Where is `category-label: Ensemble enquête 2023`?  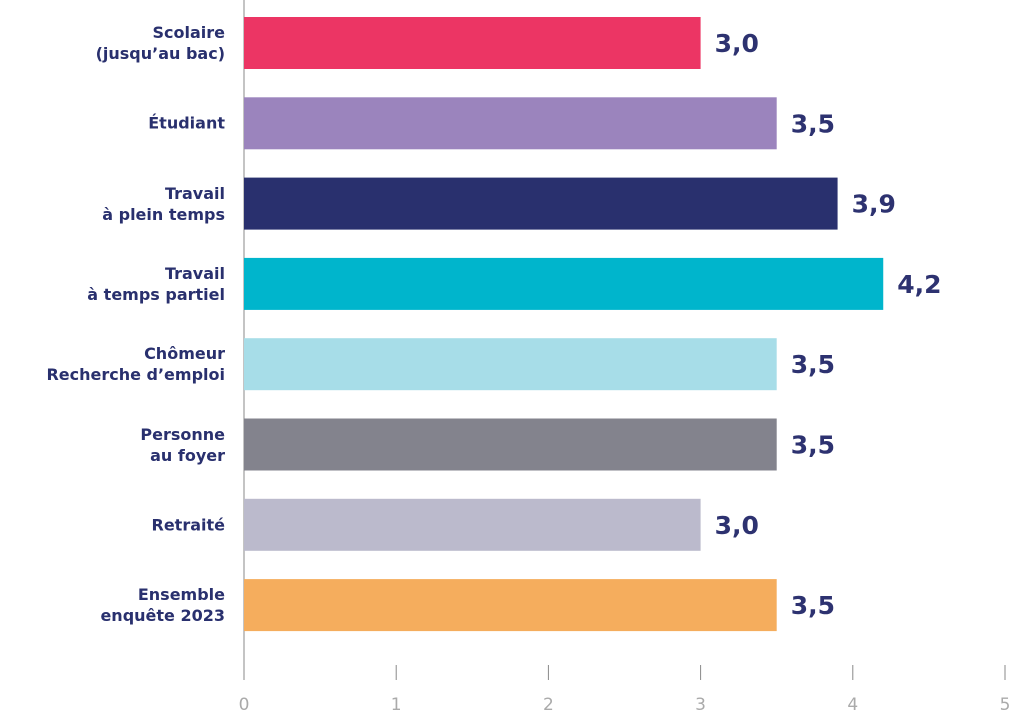
category-label: Ensemble enquête 2023 is located at coordinates (162, 605).